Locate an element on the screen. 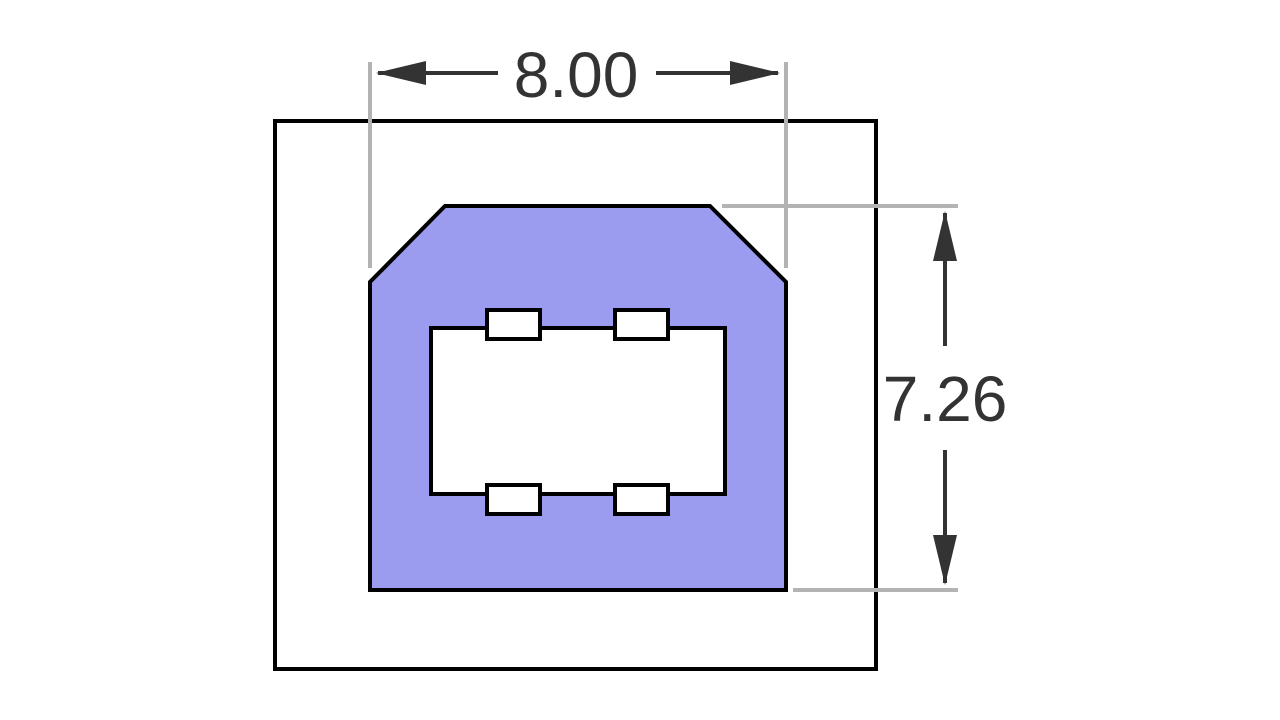  contact-pin-top-left is located at coordinates (513, 324).